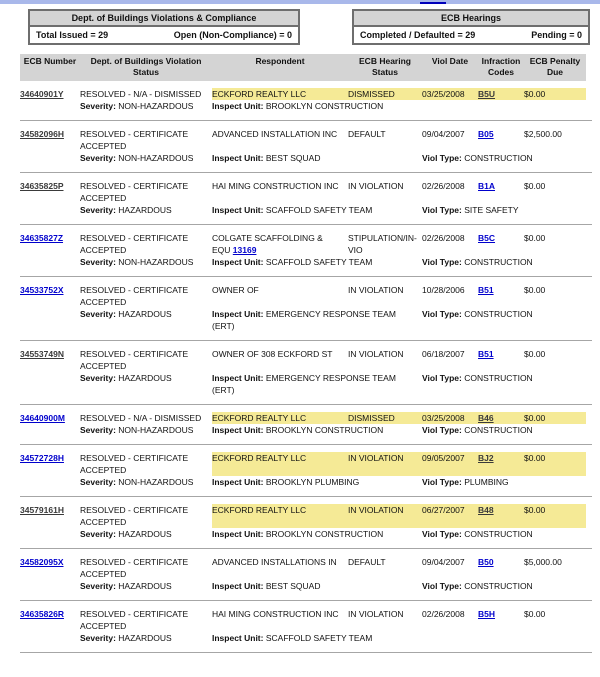 The image size is (600, 677). I want to click on viol-type-value: PLUMBING, so click(486, 482).